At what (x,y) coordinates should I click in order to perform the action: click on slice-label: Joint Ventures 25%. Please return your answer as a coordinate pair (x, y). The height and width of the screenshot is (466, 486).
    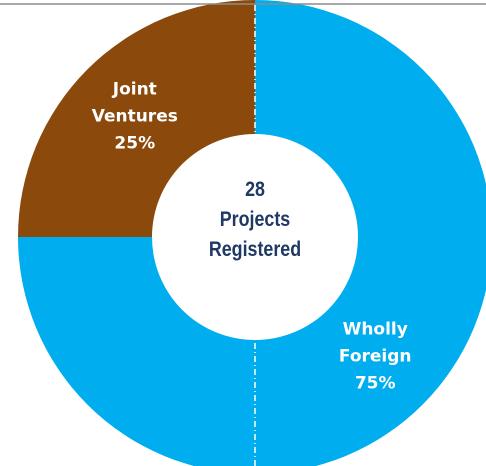
    Looking at the image, I should click on (135, 116).